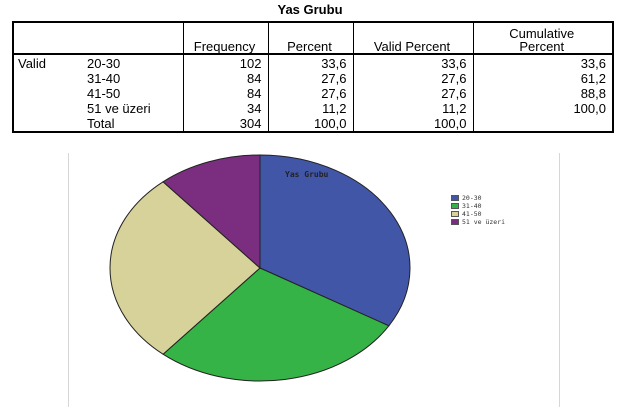 This screenshot has height=409, width=620. I want to click on cell-cumulative-percent: 88,8, so click(543, 93).